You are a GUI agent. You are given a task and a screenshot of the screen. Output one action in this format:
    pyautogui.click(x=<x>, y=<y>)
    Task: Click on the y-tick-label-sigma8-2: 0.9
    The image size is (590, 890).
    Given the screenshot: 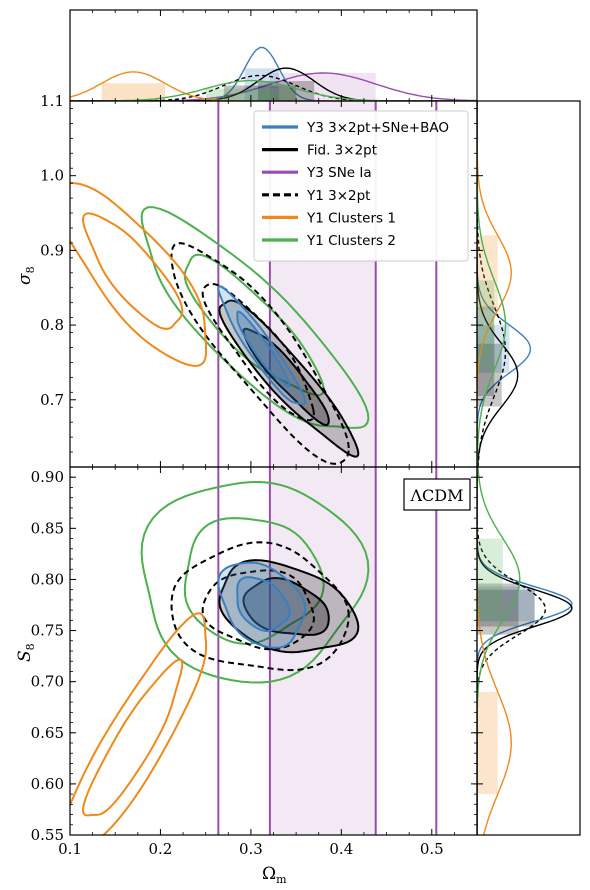 What is the action you would take?
    pyautogui.click(x=52, y=250)
    